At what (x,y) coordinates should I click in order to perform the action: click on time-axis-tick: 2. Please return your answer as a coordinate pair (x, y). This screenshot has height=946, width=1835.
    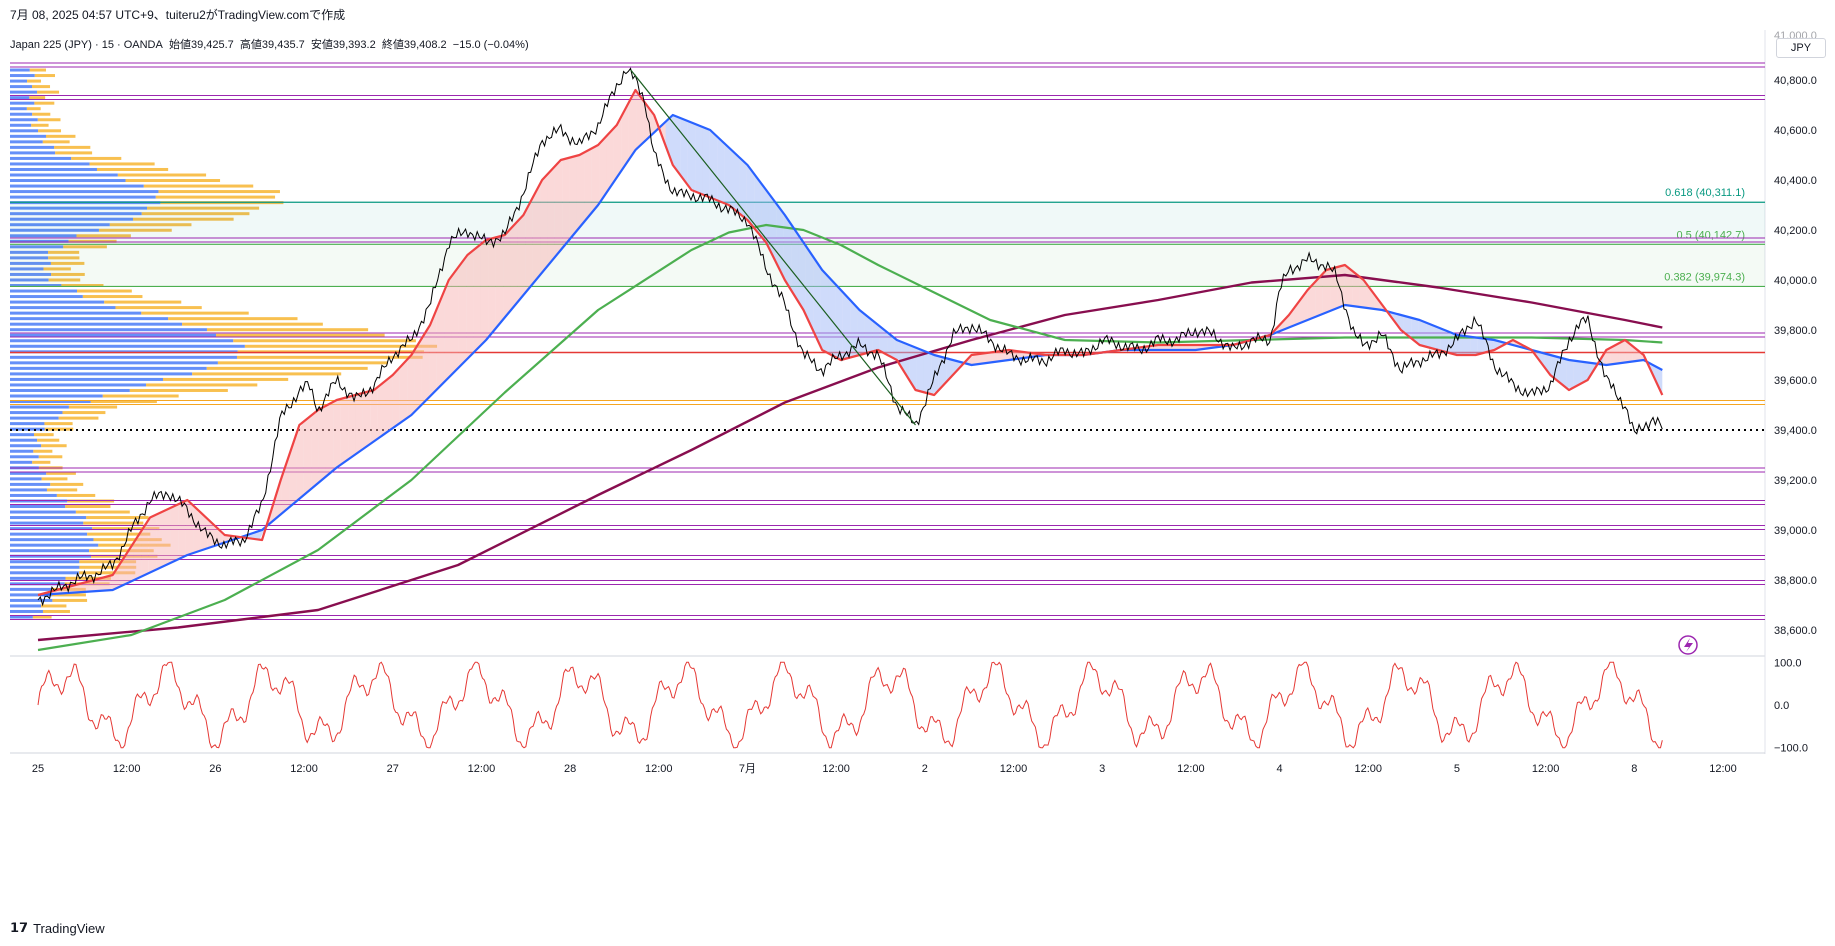
    Looking at the image, I should click on (925, 769).